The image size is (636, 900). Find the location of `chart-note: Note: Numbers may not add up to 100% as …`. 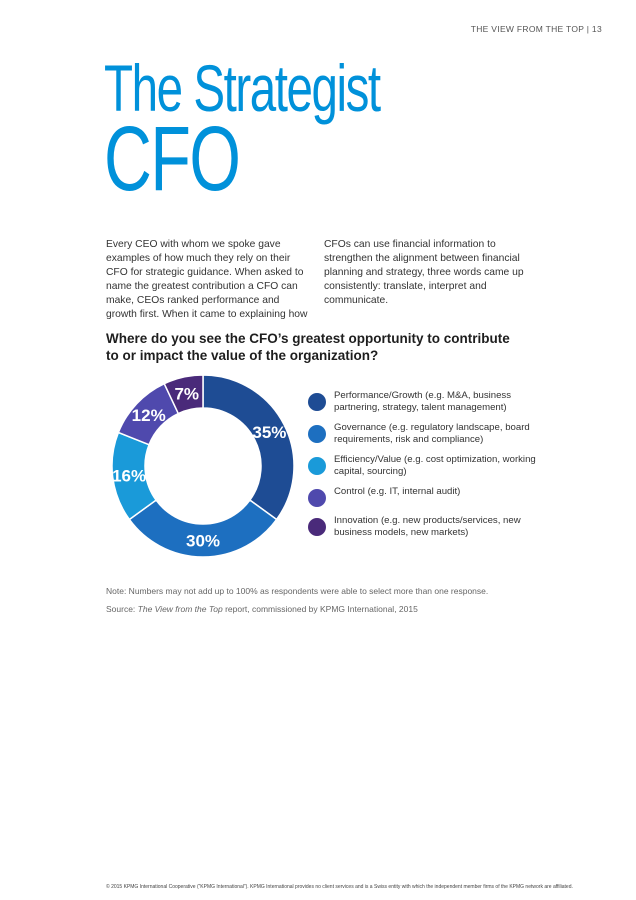

chart-note: Note: Numbers may not add up to 100% as … is located at coordinates (297, 591).